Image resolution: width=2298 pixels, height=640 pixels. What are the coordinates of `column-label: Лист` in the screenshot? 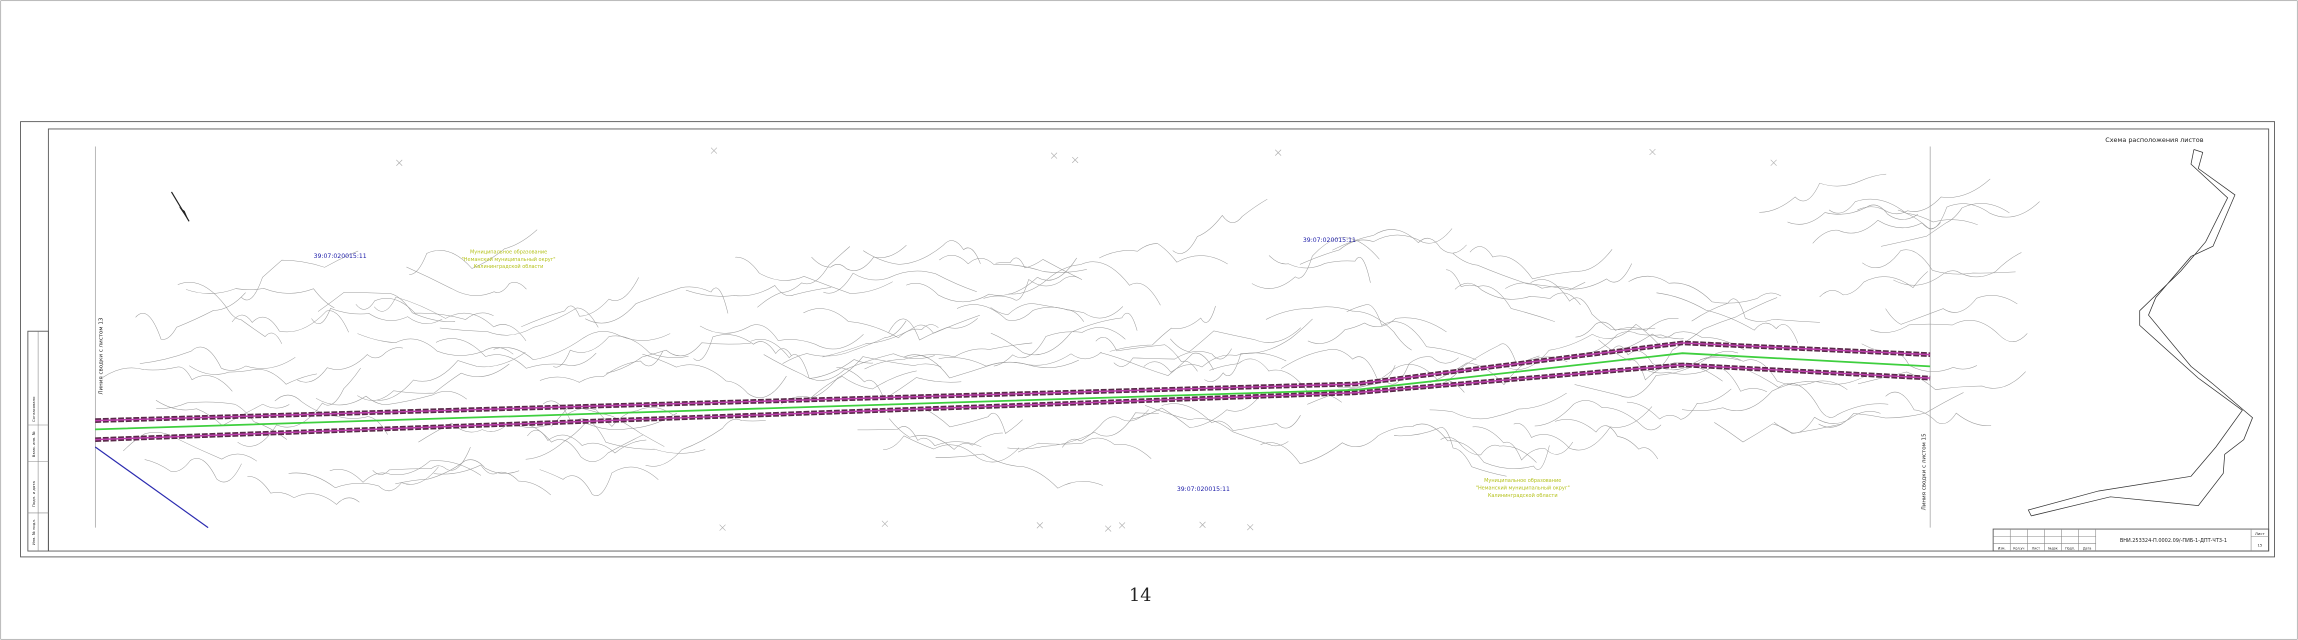 It's located at (2036, 549).